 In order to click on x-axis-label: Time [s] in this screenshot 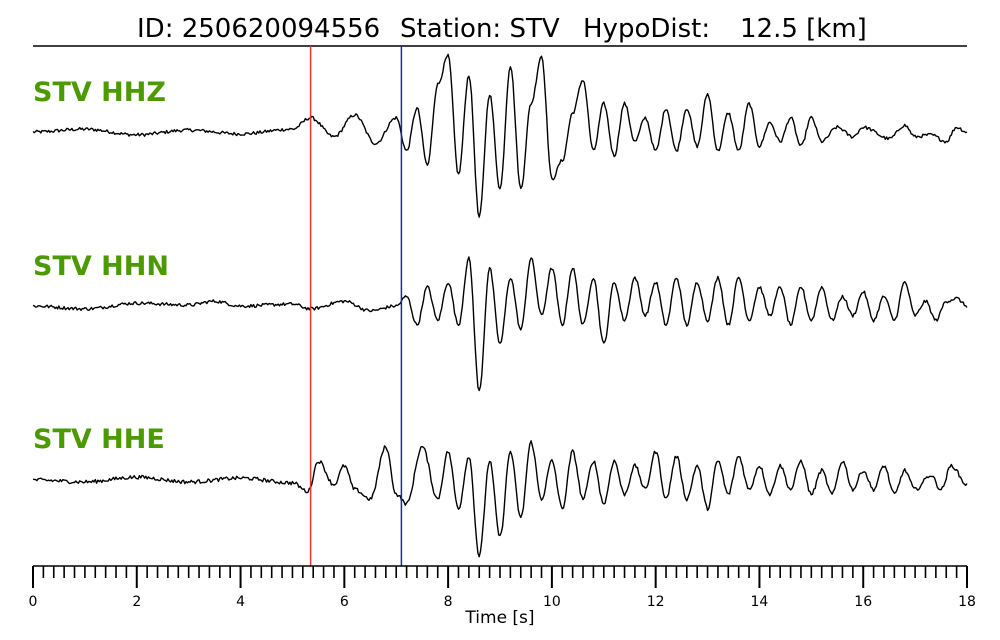, I will do `click(499, 618)`.